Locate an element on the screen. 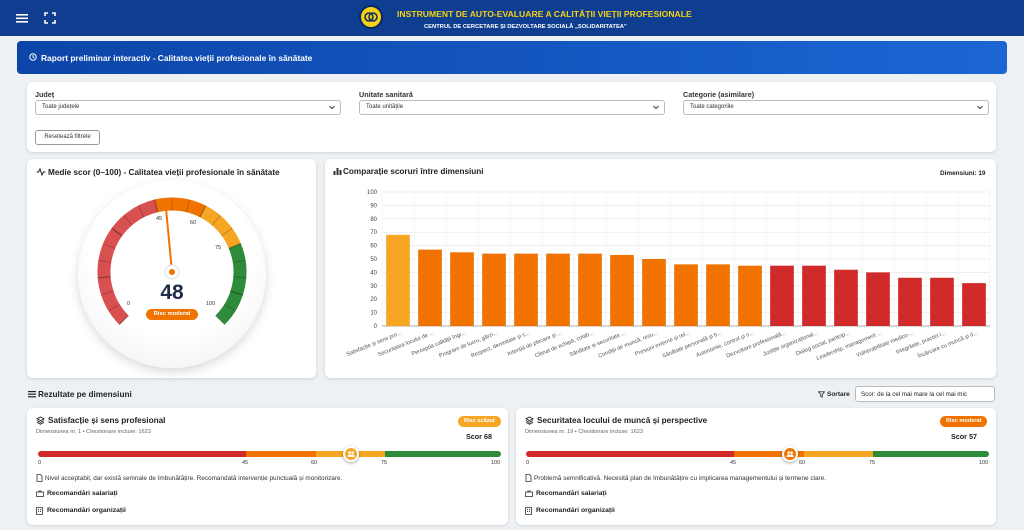 The width and height of the screenshot is (1024, 530). dimension-name: Satisfacție și sens profesional is located at coordinates (107, 420).